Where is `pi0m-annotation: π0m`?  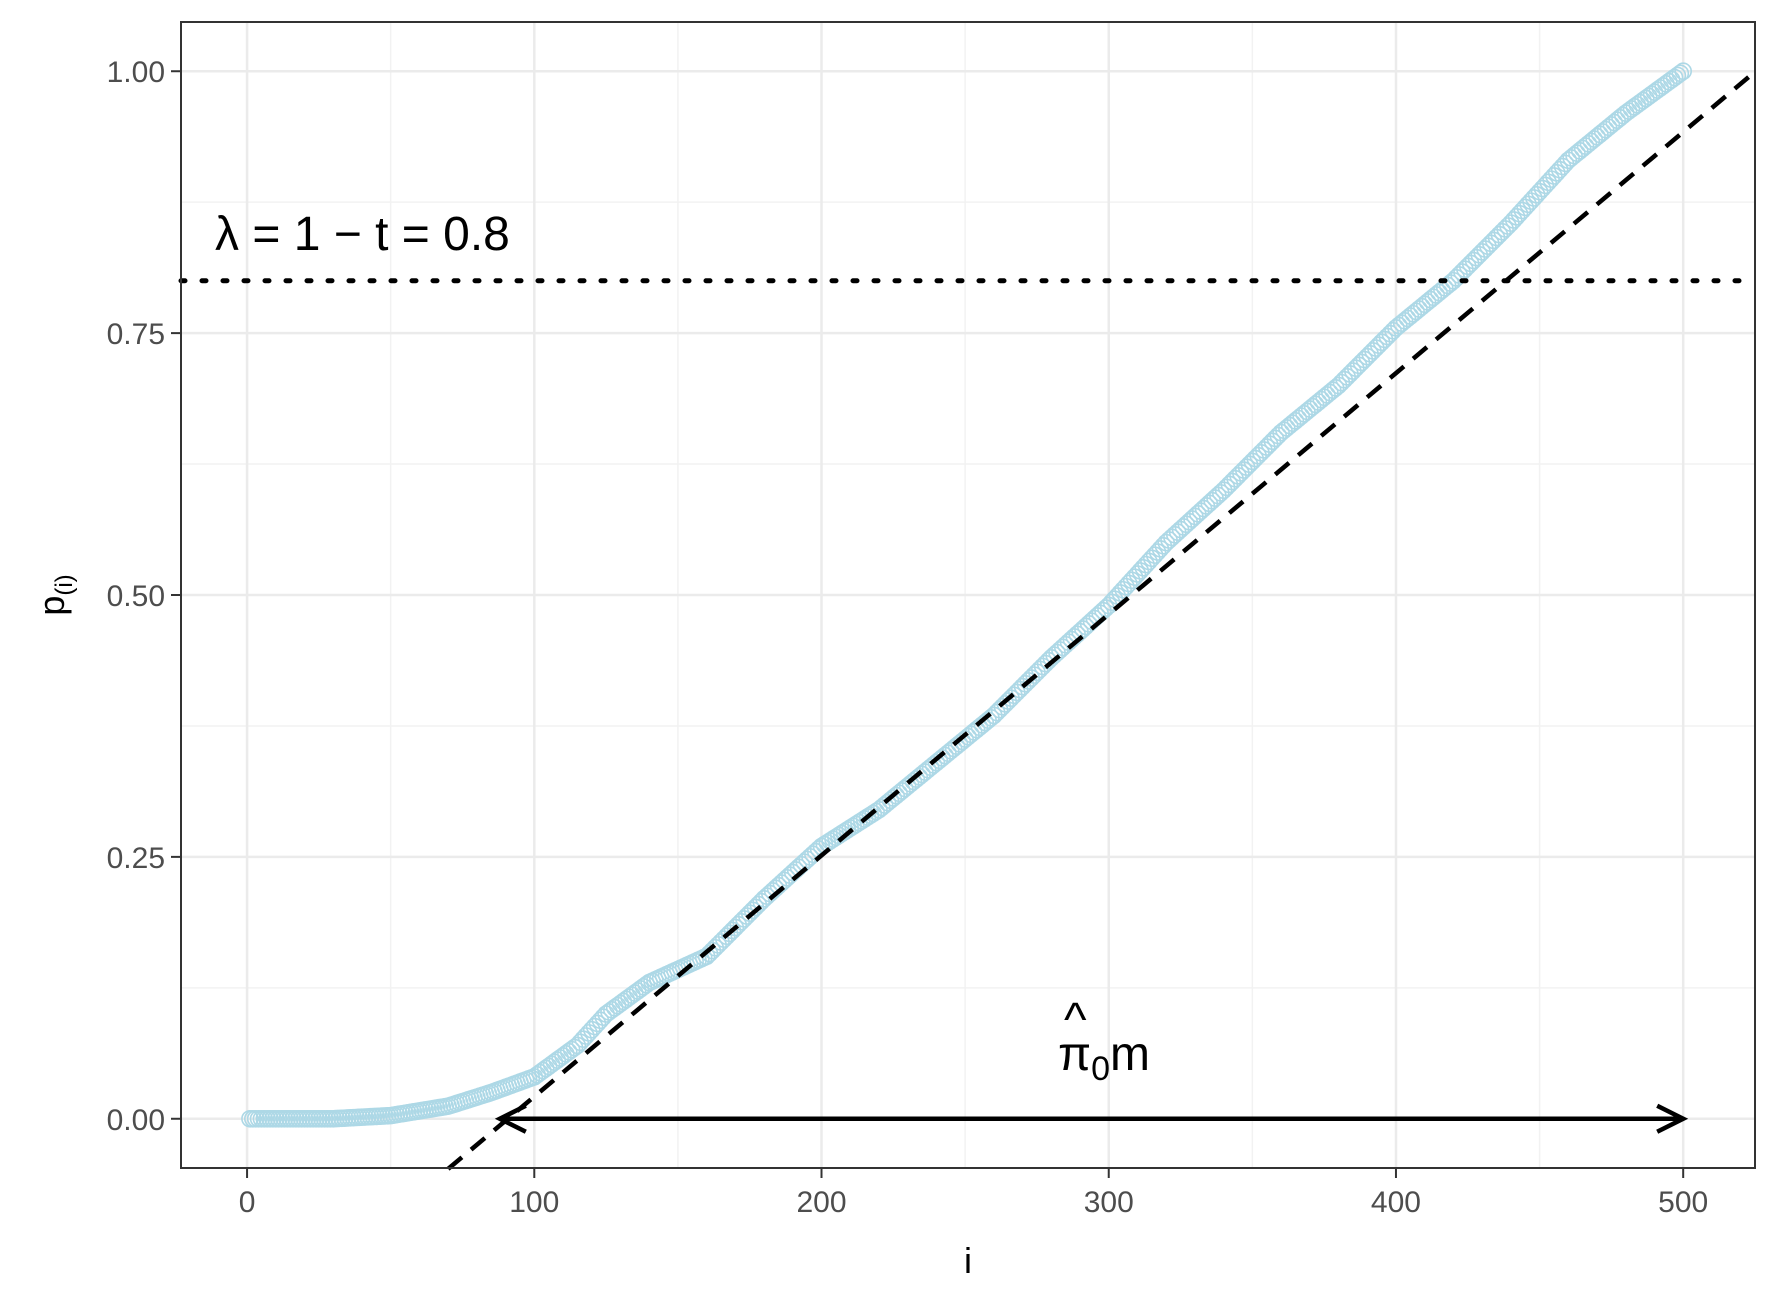 pi0m-annotation: π0m is located at coordinates (1104, 1058).